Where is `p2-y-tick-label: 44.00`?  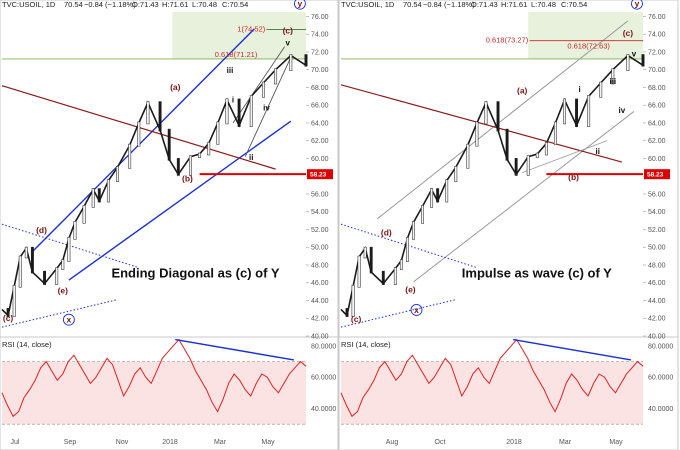 p2-y-tick-label: 44.00 is located at coordinates (657, 301).